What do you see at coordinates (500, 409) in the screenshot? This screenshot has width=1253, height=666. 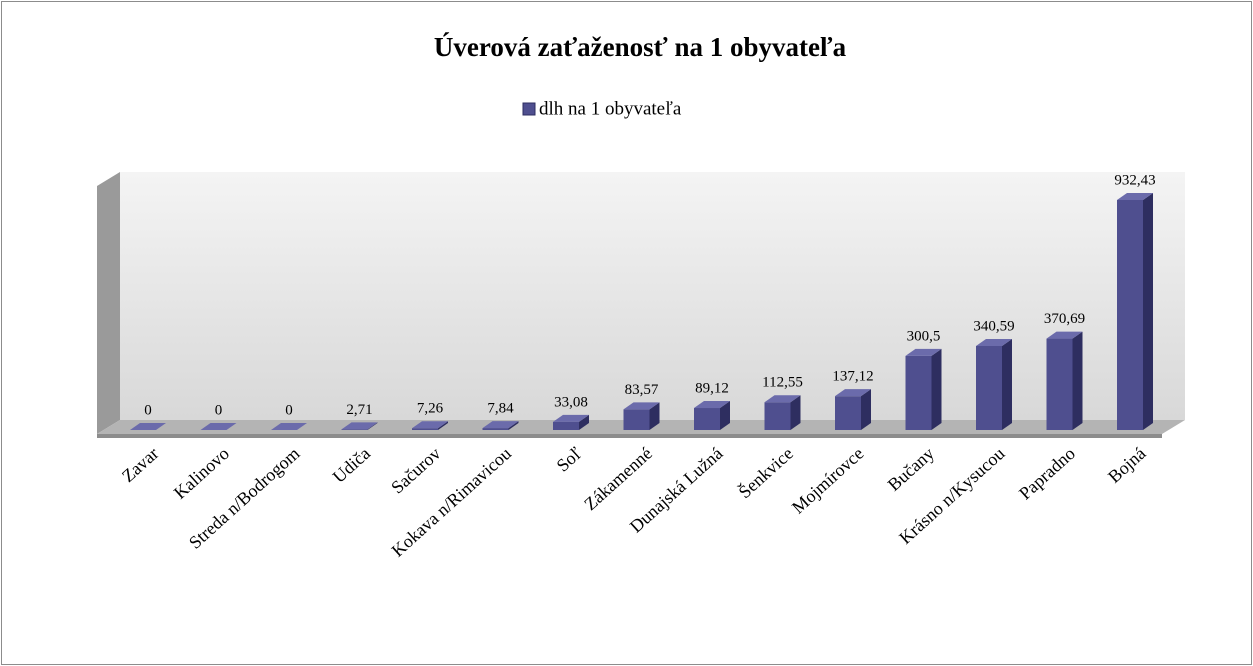 I see `value-label: 7,84` at bounding box center [500, 409].